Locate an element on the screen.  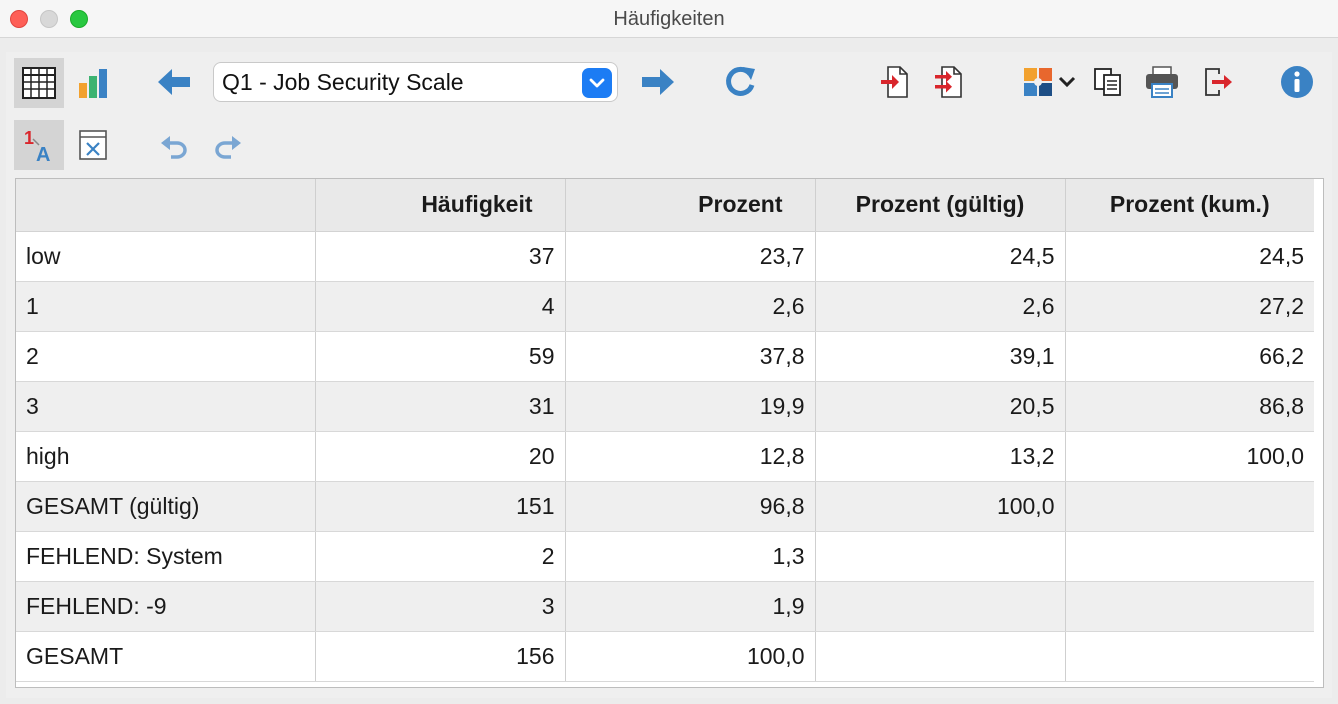
next-variable-button is located at coordinates (658, 82).